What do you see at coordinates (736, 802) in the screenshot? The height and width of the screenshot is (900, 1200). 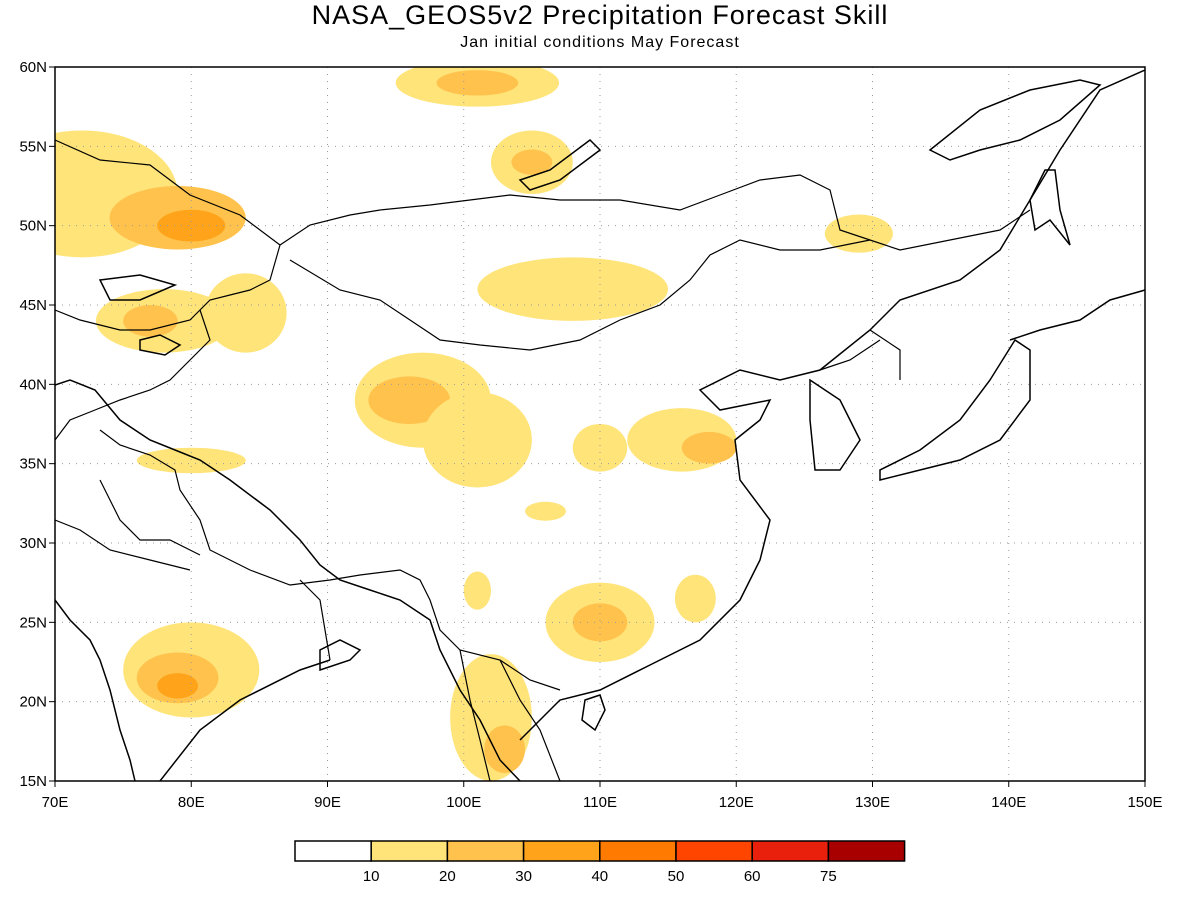 I see `lon-tick-label: 120E` at bounding box center [736, 802].